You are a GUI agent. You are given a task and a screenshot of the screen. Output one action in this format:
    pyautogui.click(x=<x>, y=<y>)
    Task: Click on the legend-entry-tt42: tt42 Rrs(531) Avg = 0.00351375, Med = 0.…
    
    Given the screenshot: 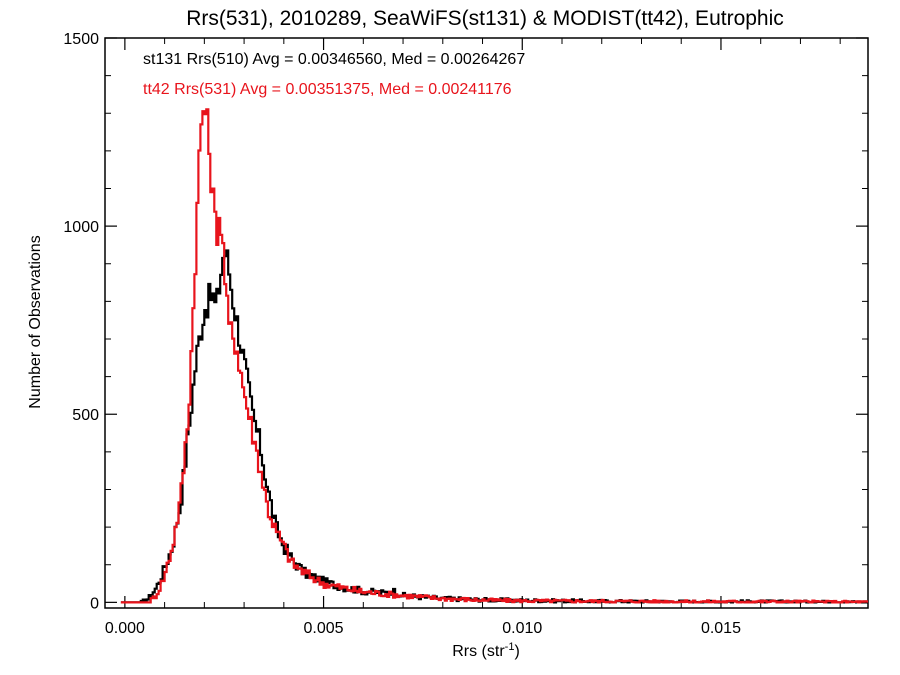 What is the action you would take?
    pyautogui.click(x=327, y=89)
    